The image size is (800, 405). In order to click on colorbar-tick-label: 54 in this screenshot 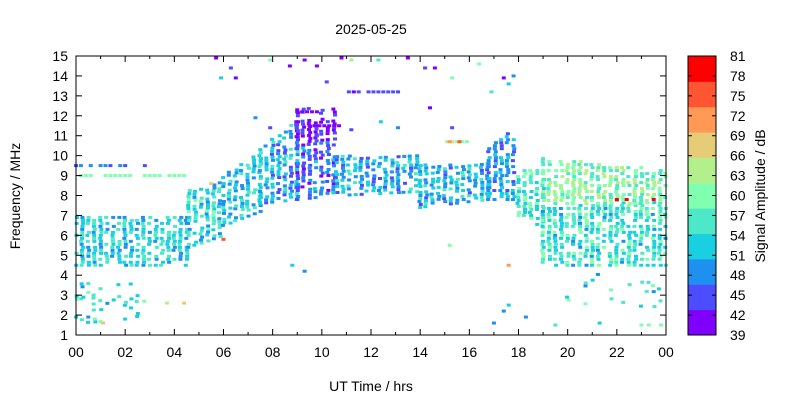, I will do `click(738, 235)`.